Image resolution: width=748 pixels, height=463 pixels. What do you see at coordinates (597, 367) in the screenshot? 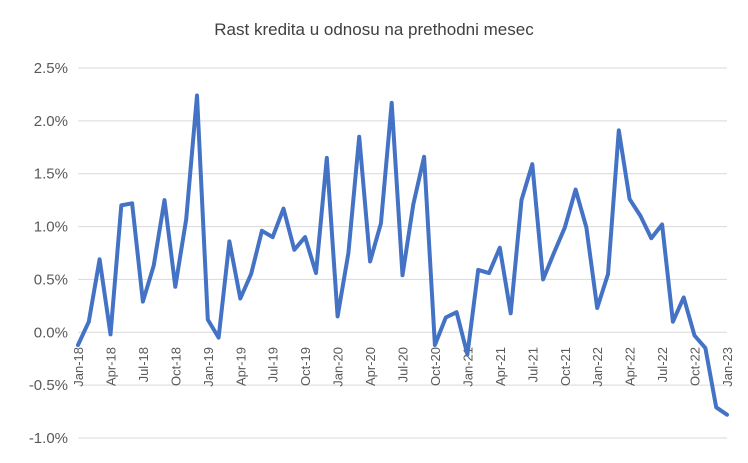
I see `x-tick-label: Jan-22` at bounding box center [597, 367].